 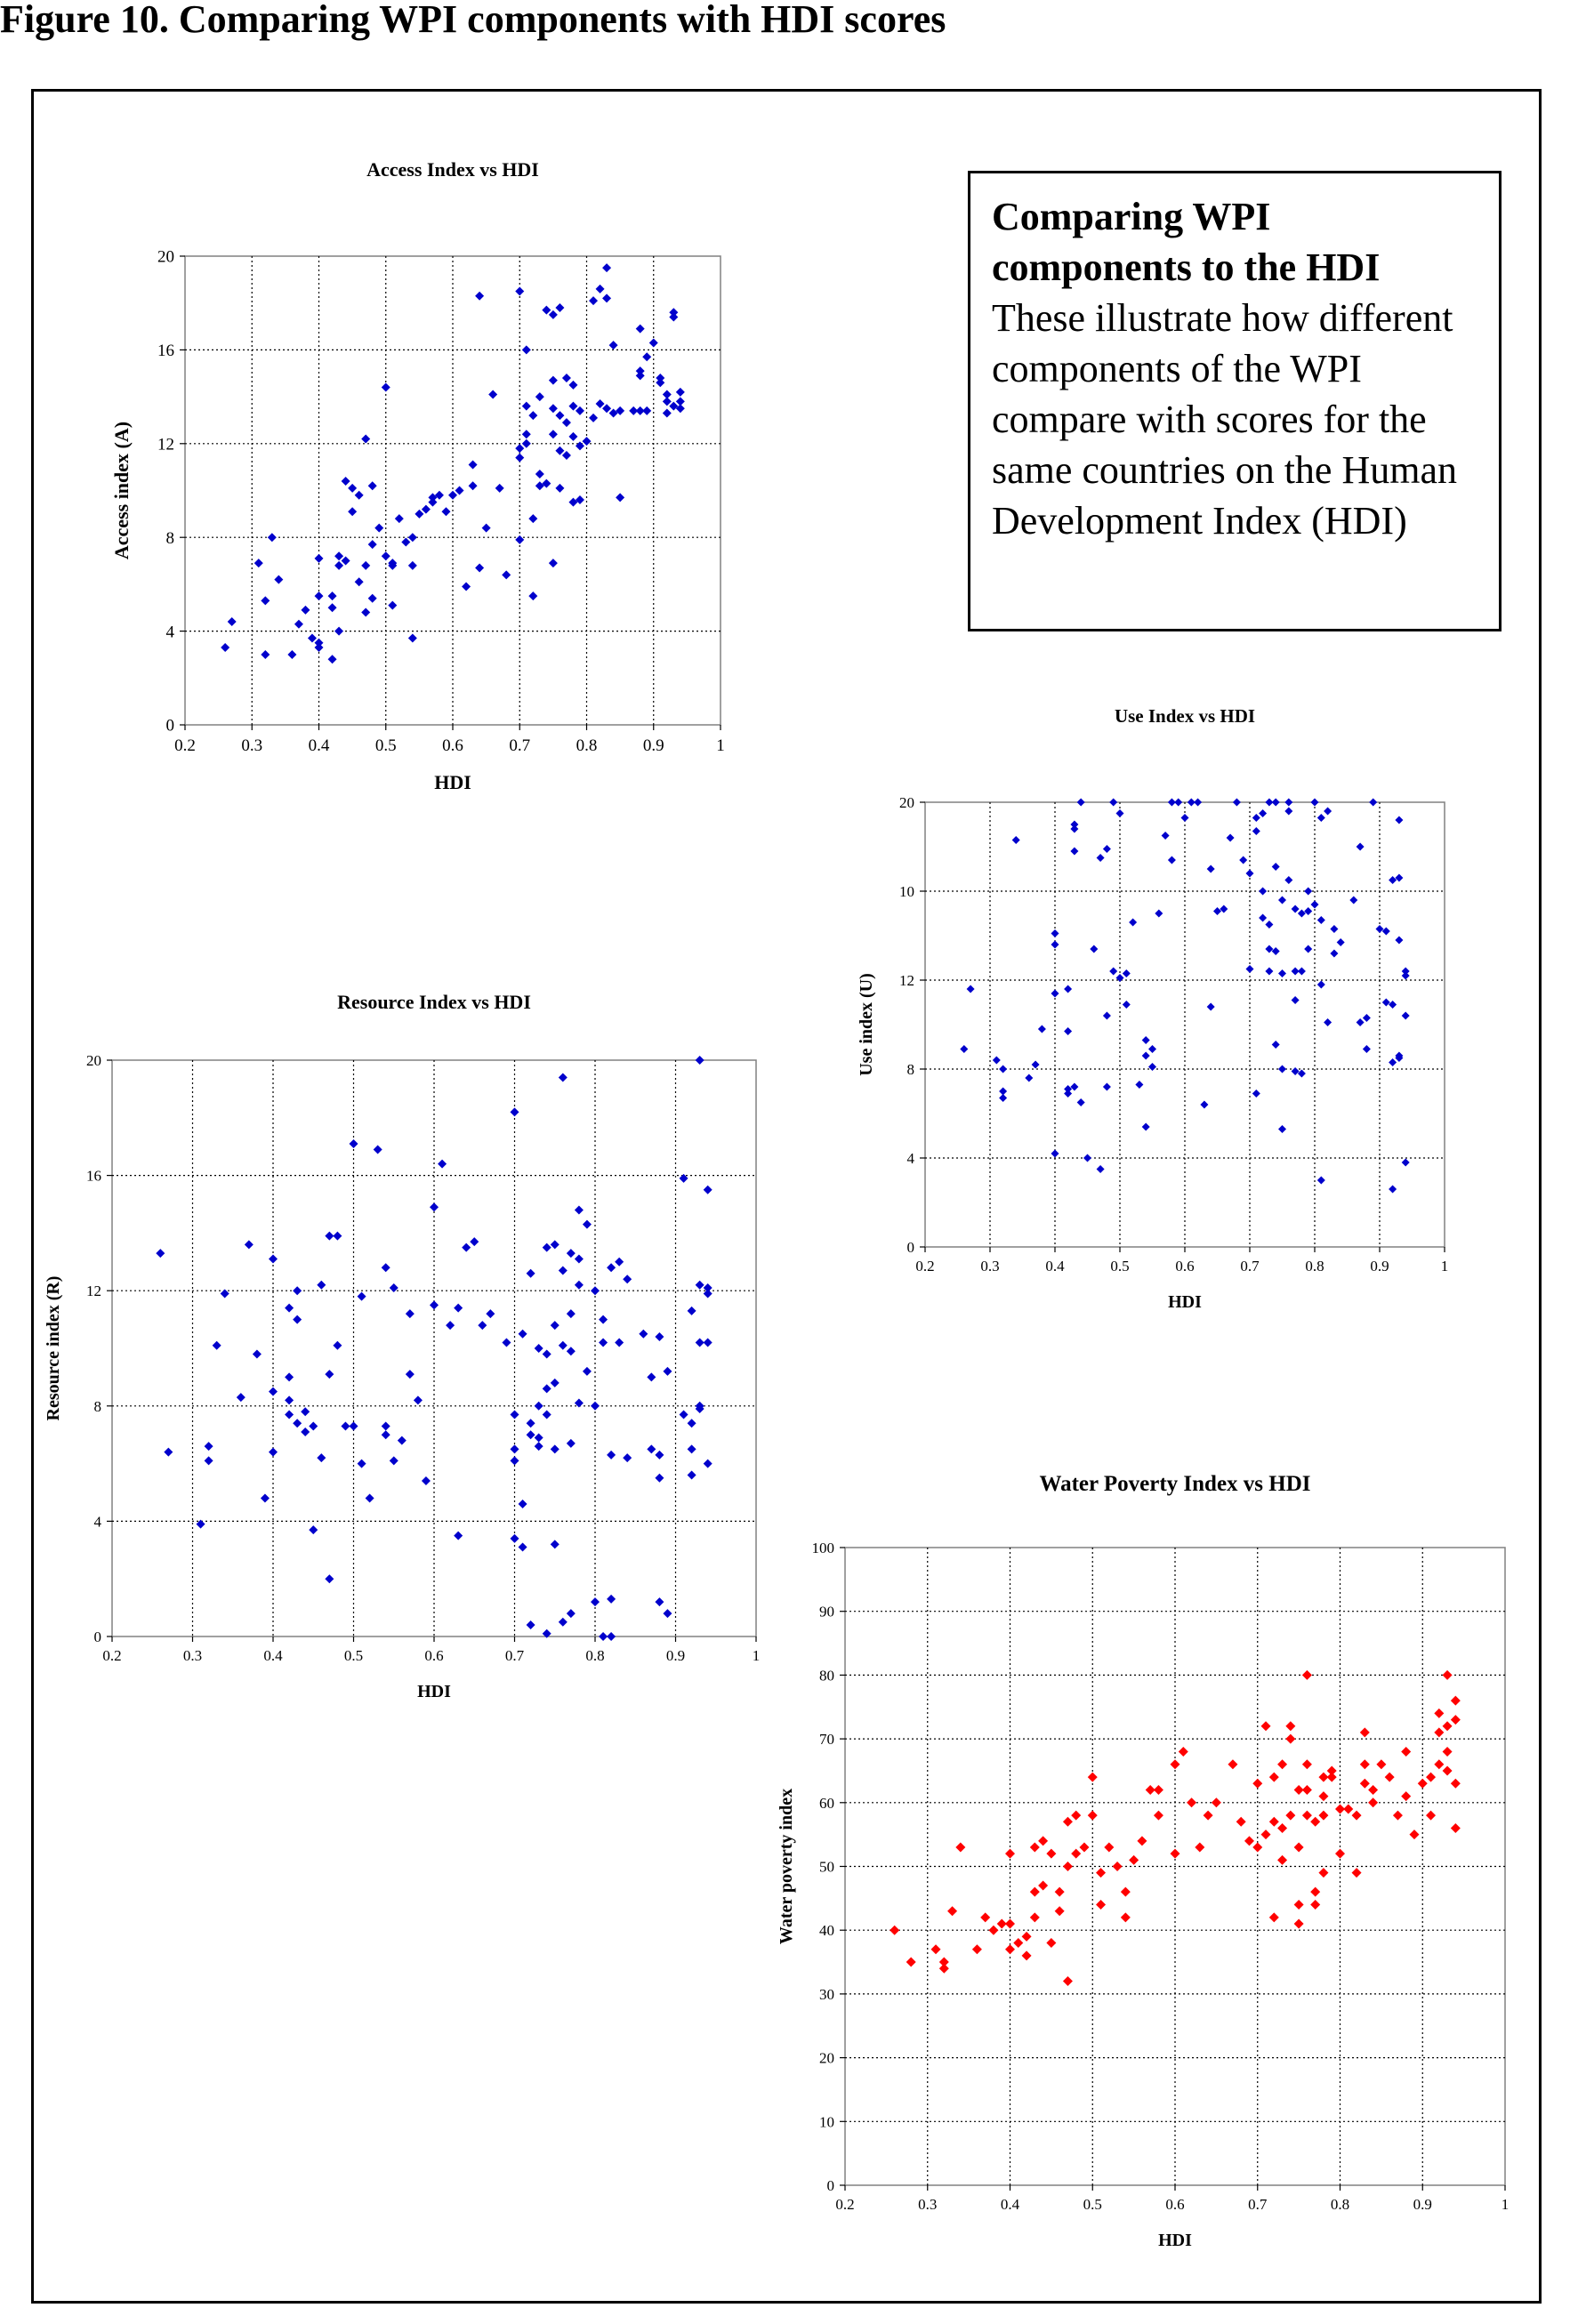 What do you see at coordinates (94, 1291) in the screenshot?
I see `y-tick-label: 12` at bounding box center [94, 1291].